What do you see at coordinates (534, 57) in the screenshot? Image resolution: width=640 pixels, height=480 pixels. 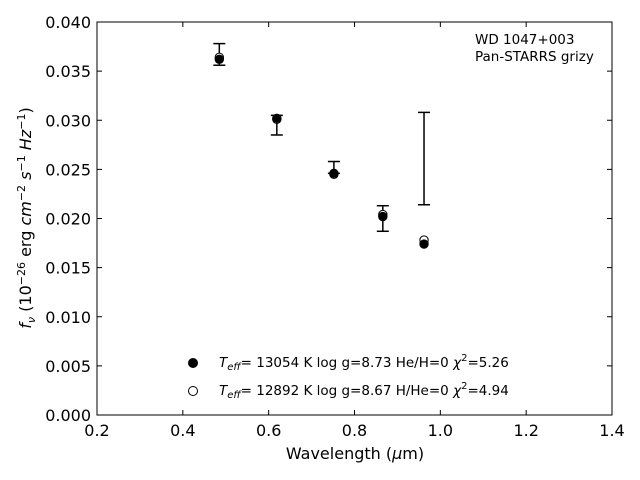 I see `annotation-line-2: Pan-STARRS grizy` at bounding box center [534, 57].